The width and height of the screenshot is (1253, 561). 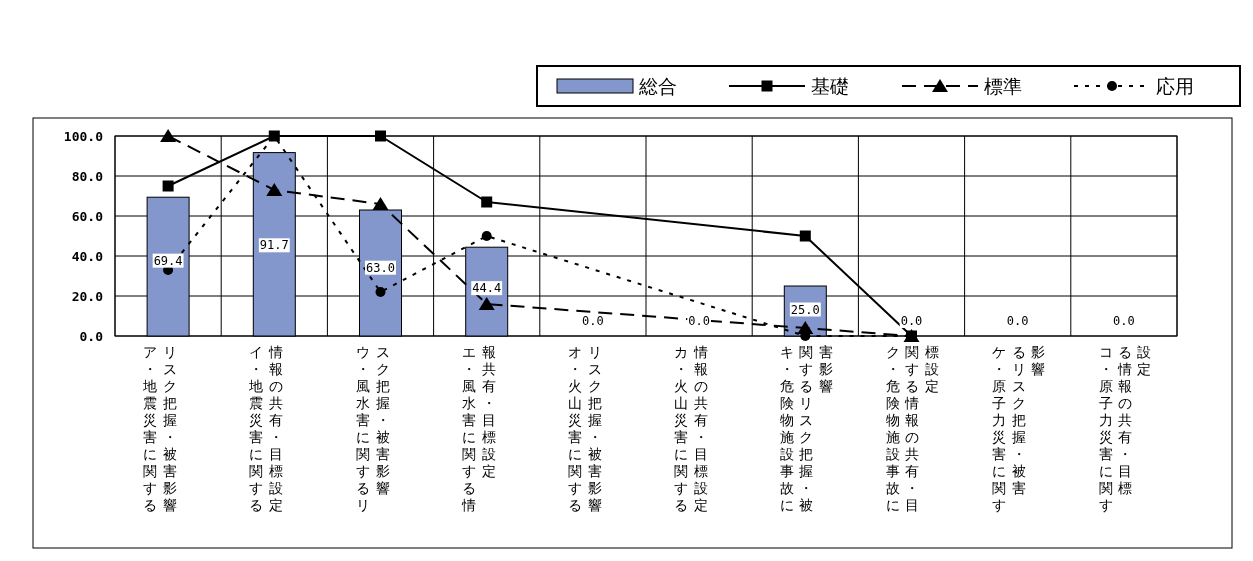 What do you see at coordinates (83, 136) in the screenshot?
I see `y-tick-label: 100.0` at bounding box center [83, 136].